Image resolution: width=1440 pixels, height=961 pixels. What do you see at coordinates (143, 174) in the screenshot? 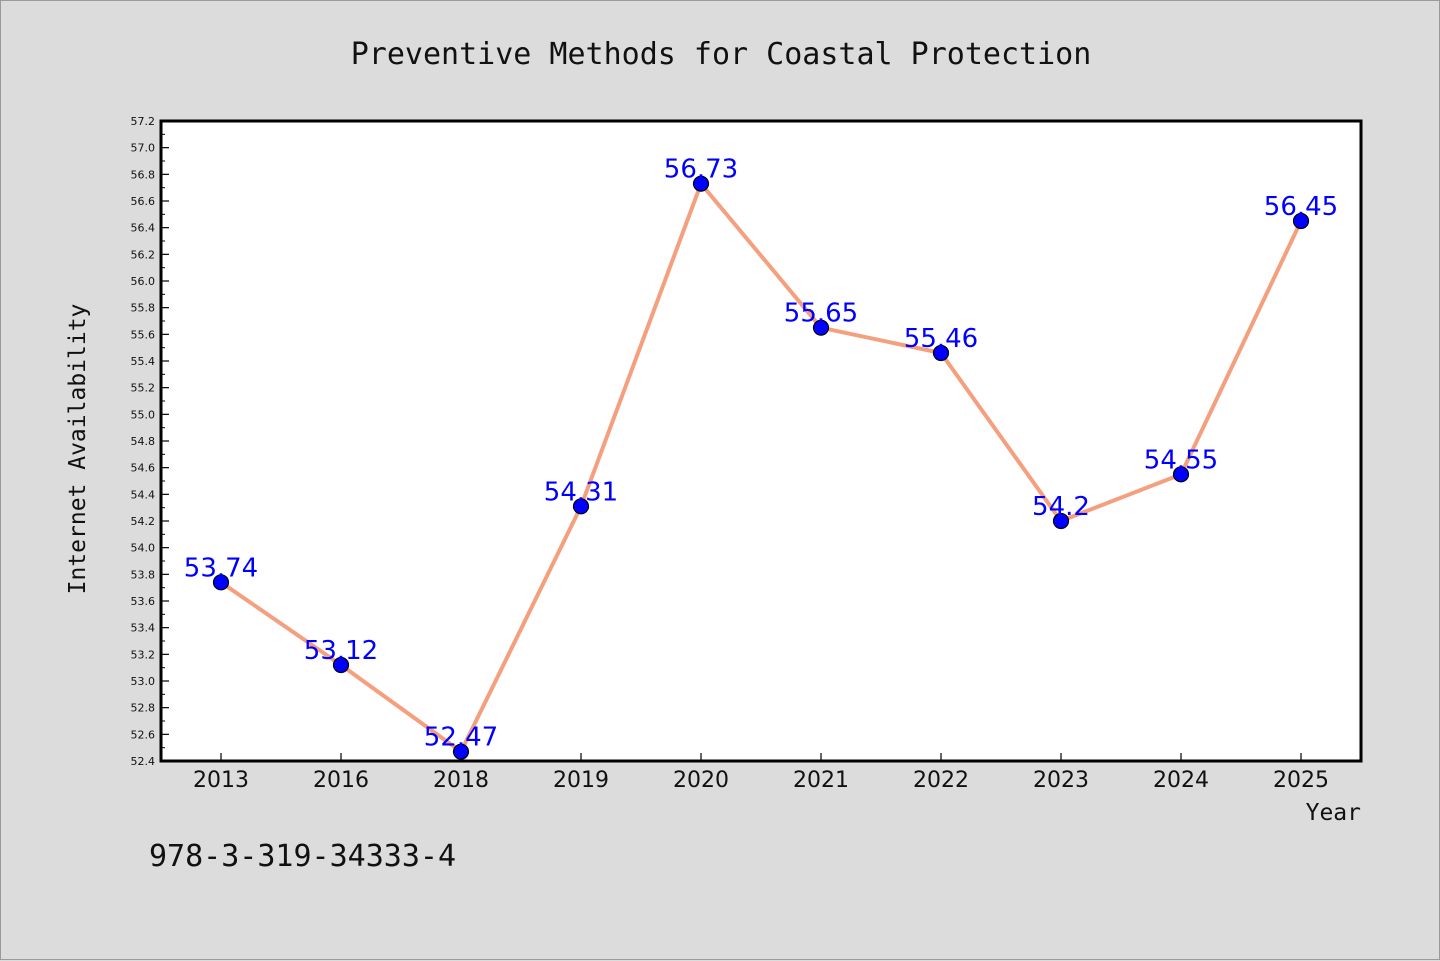
I see `y-tick-label: 56.8` at bounding box center [143, 174].